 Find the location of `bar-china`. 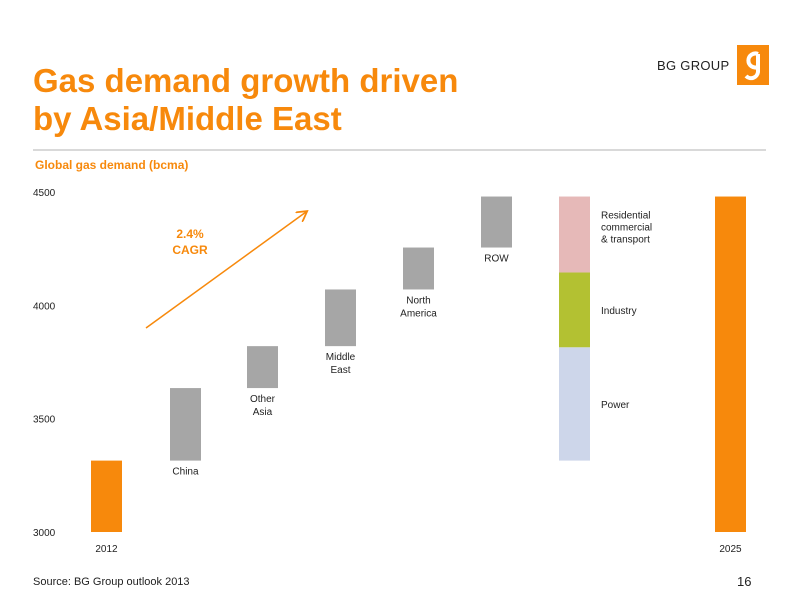

bar-china is located at coordinates (185, 424).